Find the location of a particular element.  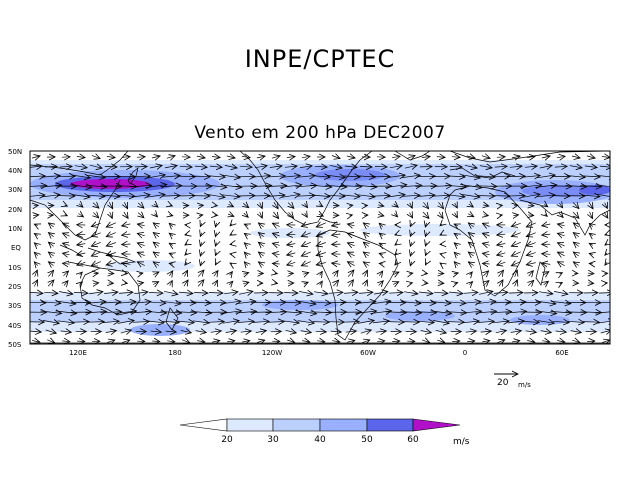

lat-tick-label: 10N is located at coordinates (15, 229).